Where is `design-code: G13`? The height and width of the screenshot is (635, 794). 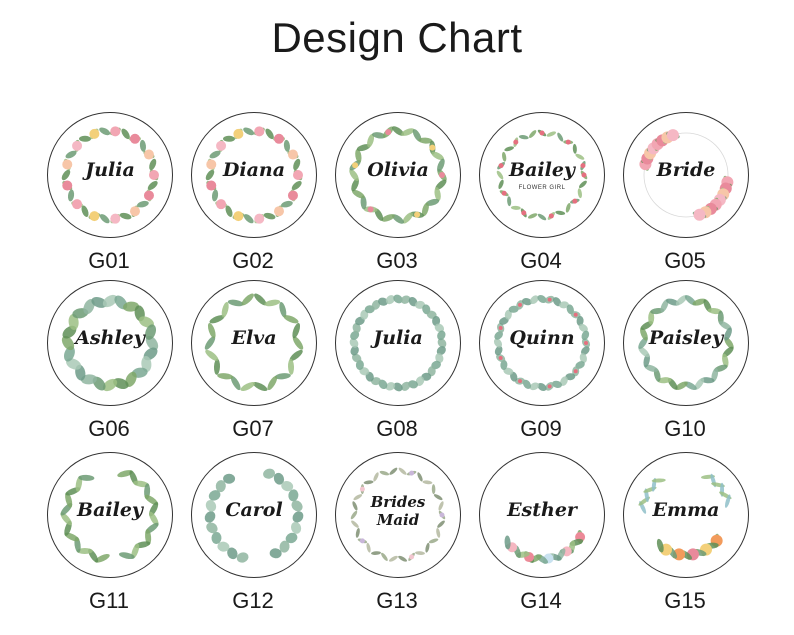 design-code: G13 is located at coordinates (397, 600).